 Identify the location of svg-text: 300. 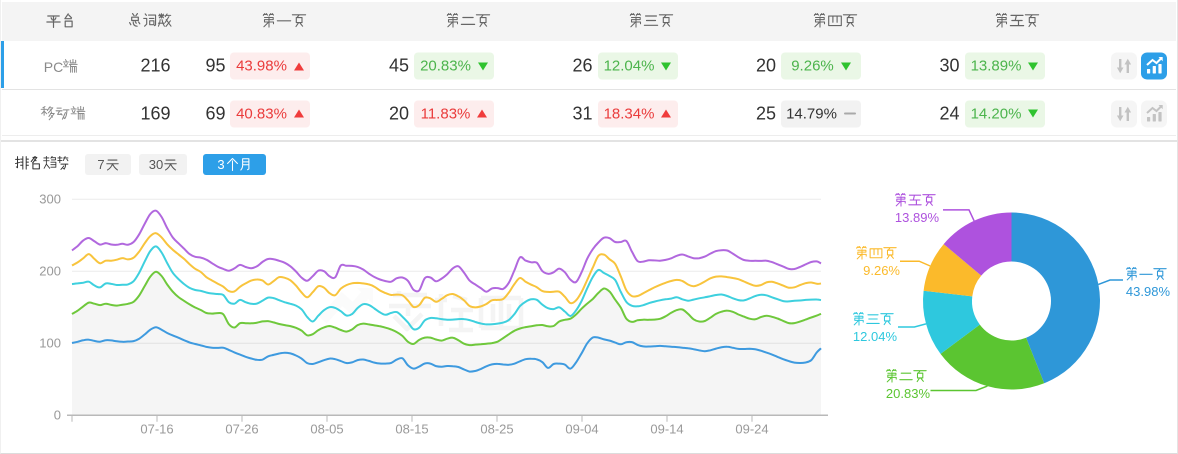
(50, 199).